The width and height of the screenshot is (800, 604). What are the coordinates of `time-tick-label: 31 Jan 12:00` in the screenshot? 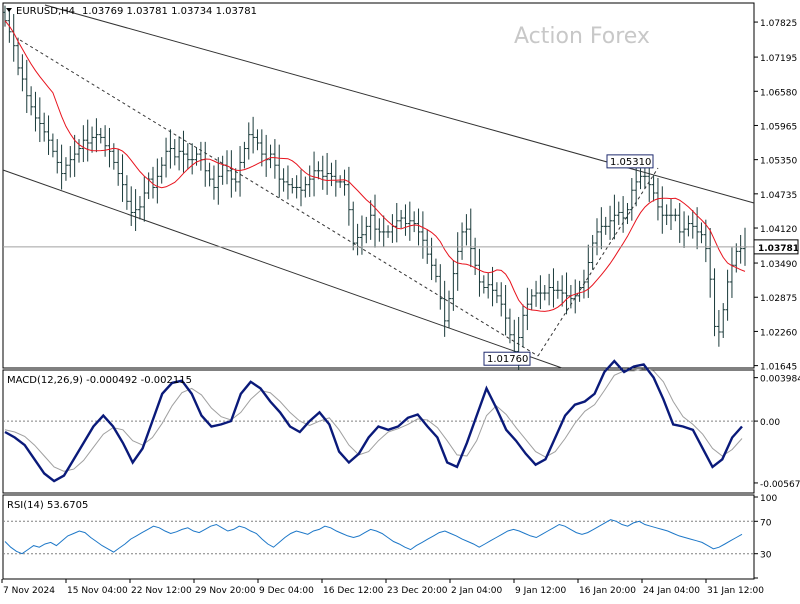 It's located at (735, 591).